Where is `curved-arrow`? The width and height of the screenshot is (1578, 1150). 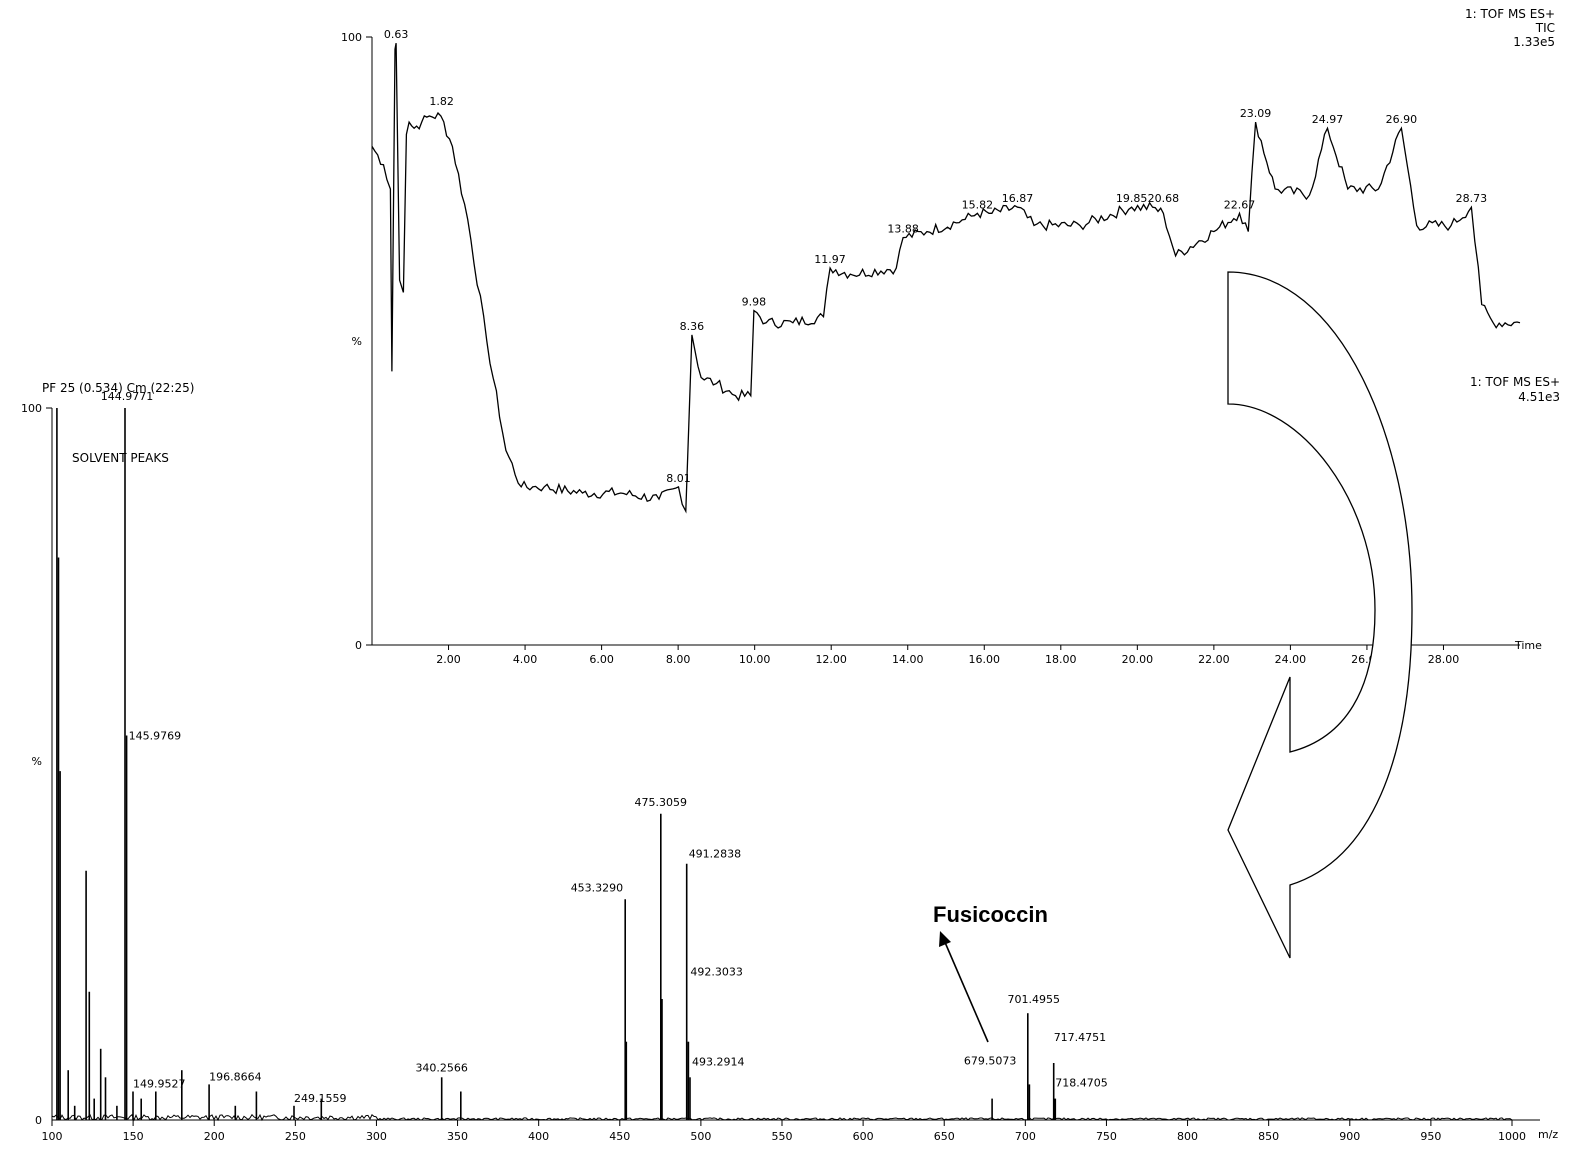 curved-arrow is located at coordinates (1320, 615).